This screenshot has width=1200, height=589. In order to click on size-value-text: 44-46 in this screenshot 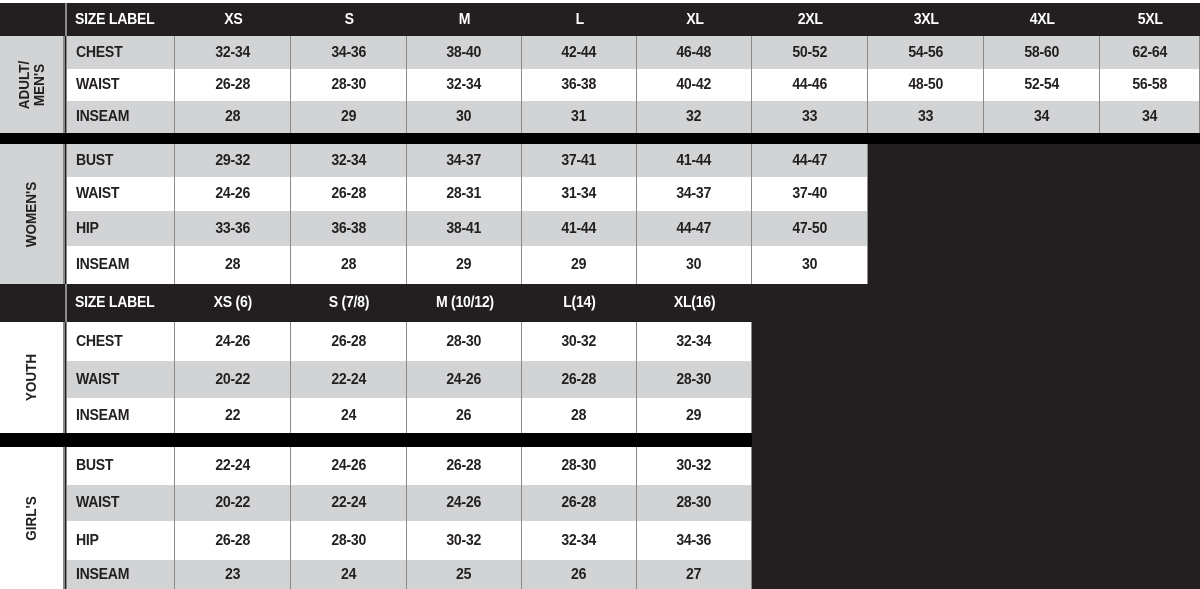, I will do `click(809, 84)`.